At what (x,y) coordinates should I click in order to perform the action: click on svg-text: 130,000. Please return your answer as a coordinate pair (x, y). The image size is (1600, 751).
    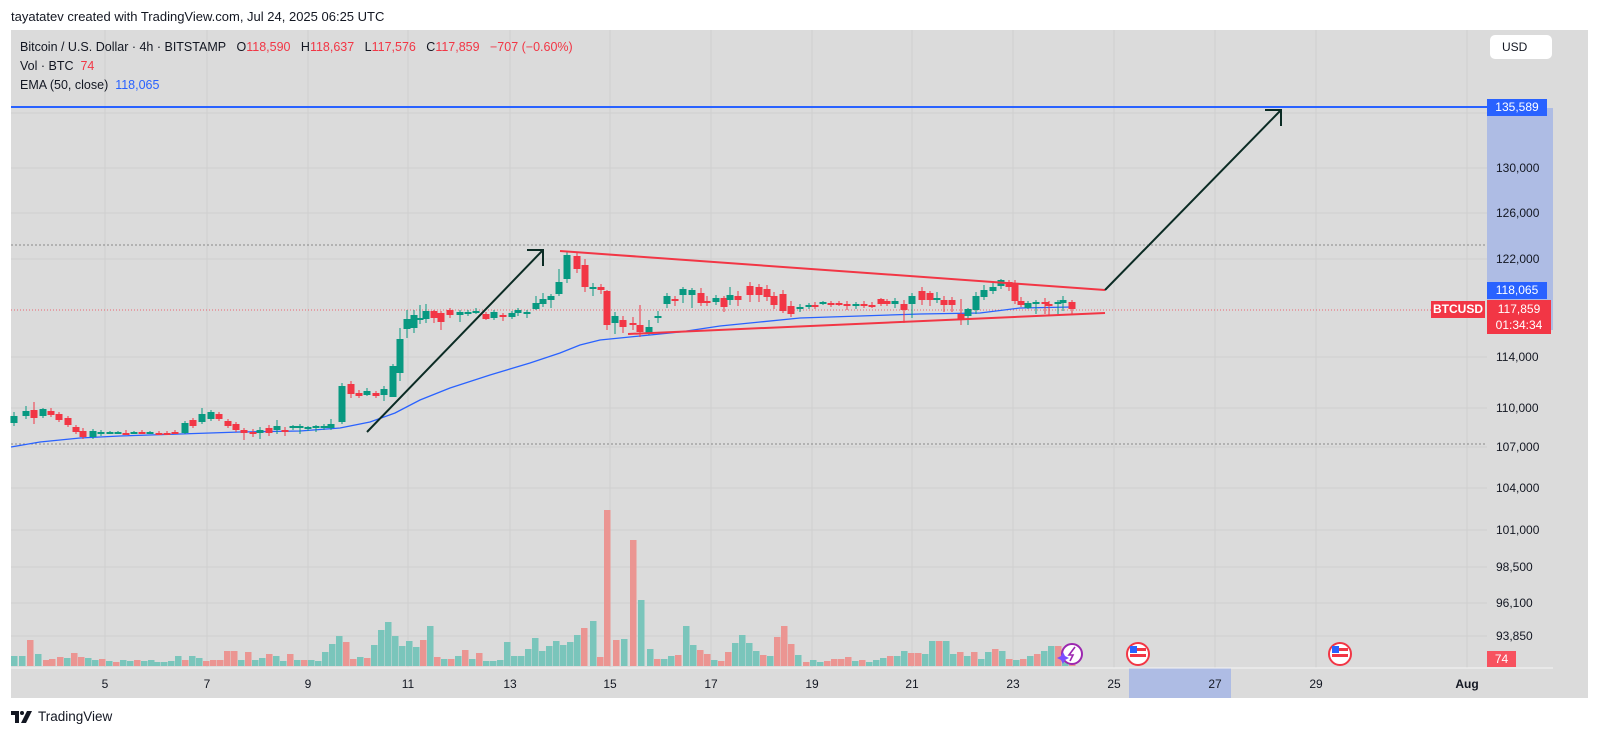
    Looking at the image, I should click on (1518, 168).